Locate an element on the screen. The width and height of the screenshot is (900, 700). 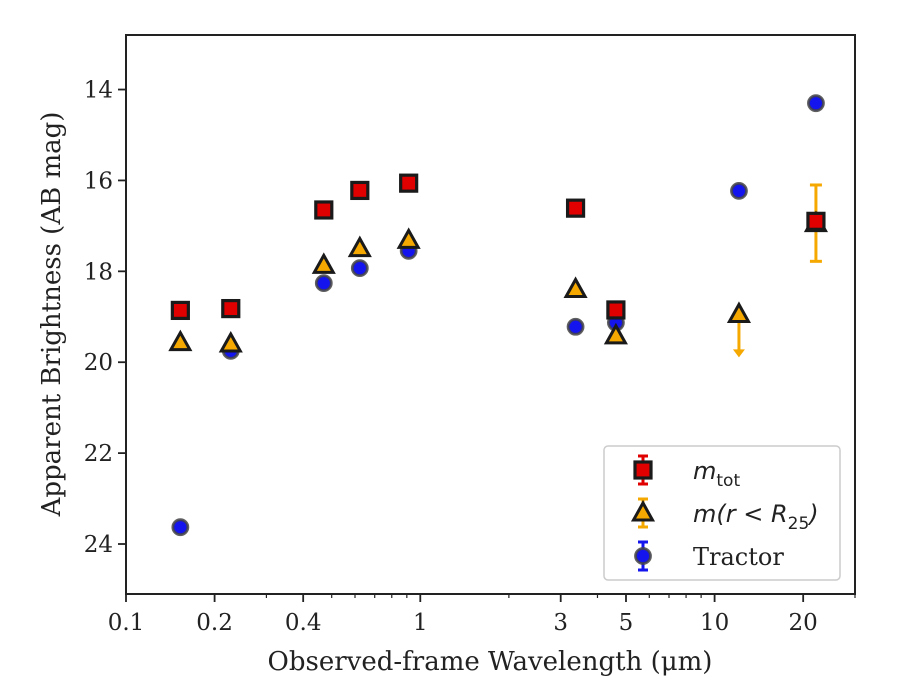
legend-frame is located at coordinates (722, 513).